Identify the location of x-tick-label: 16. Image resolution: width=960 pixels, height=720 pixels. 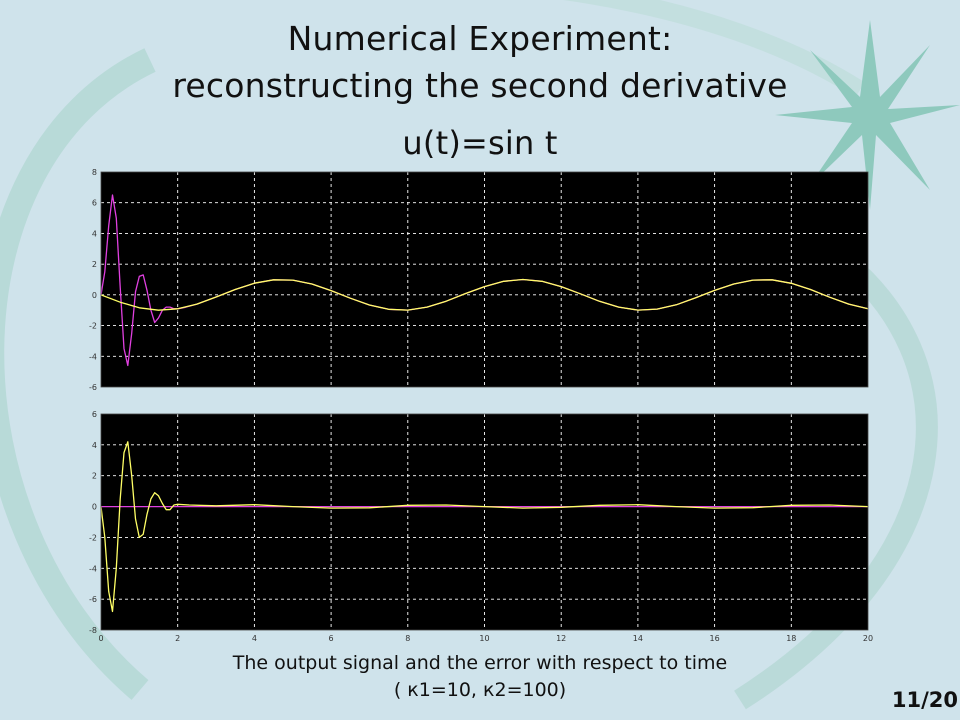
(715, 638).